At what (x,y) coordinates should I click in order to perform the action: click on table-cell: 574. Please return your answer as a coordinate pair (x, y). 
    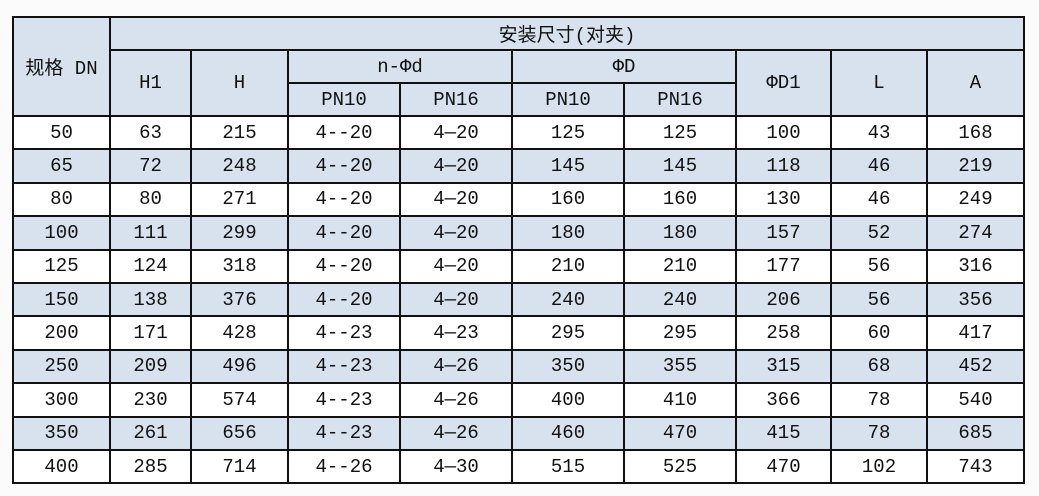
    Looking at the image, I should click on (239, 400).